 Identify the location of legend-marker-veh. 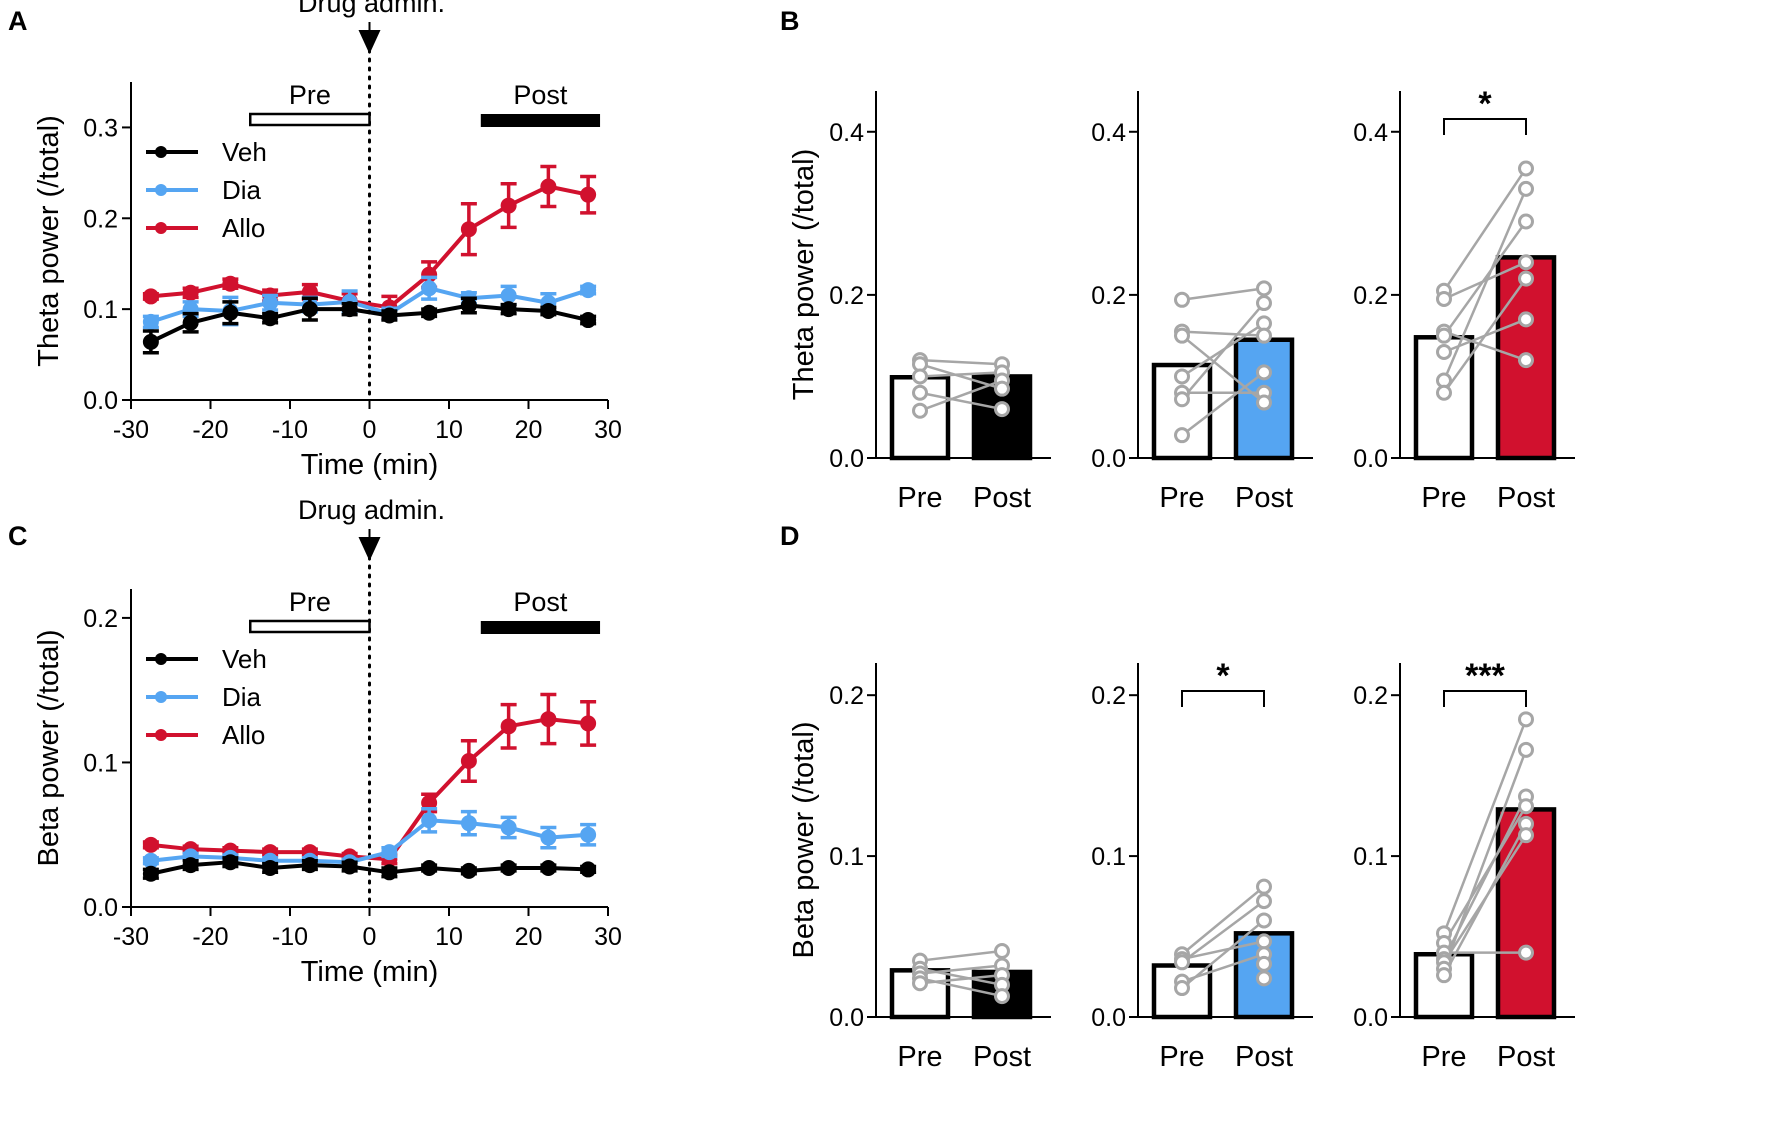
(161, 152).